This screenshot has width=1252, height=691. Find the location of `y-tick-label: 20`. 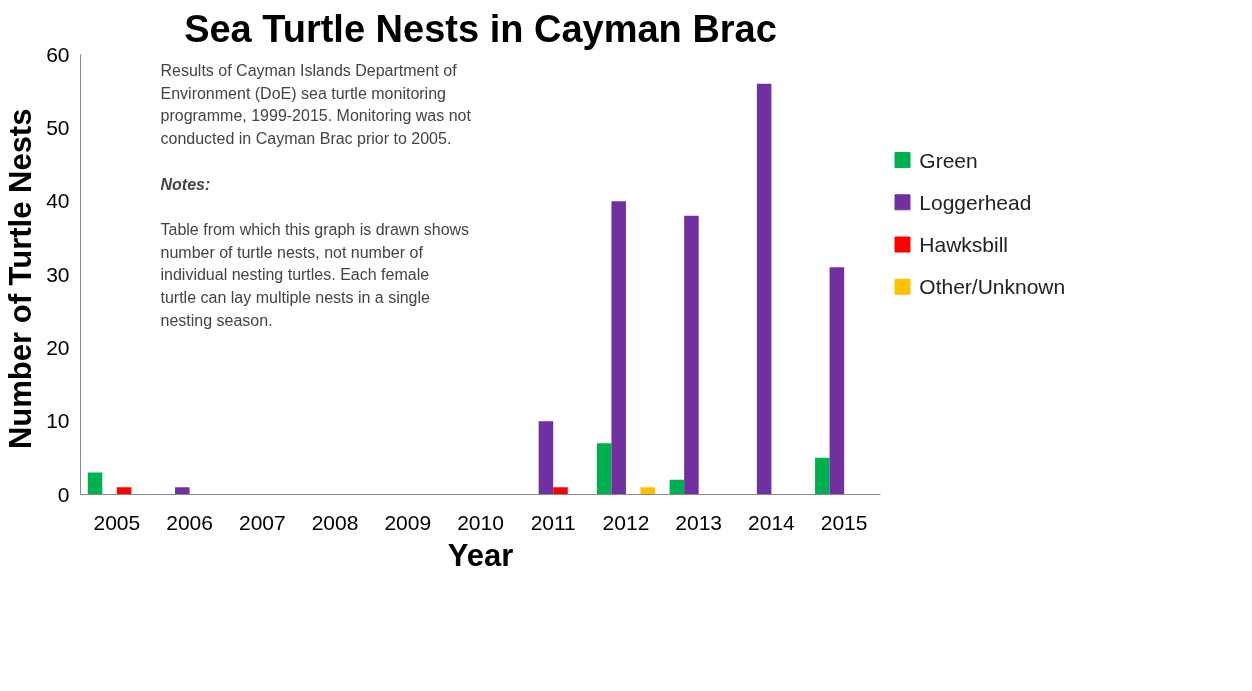

y-tick-label: 20 is located at coordinates (58, 347).